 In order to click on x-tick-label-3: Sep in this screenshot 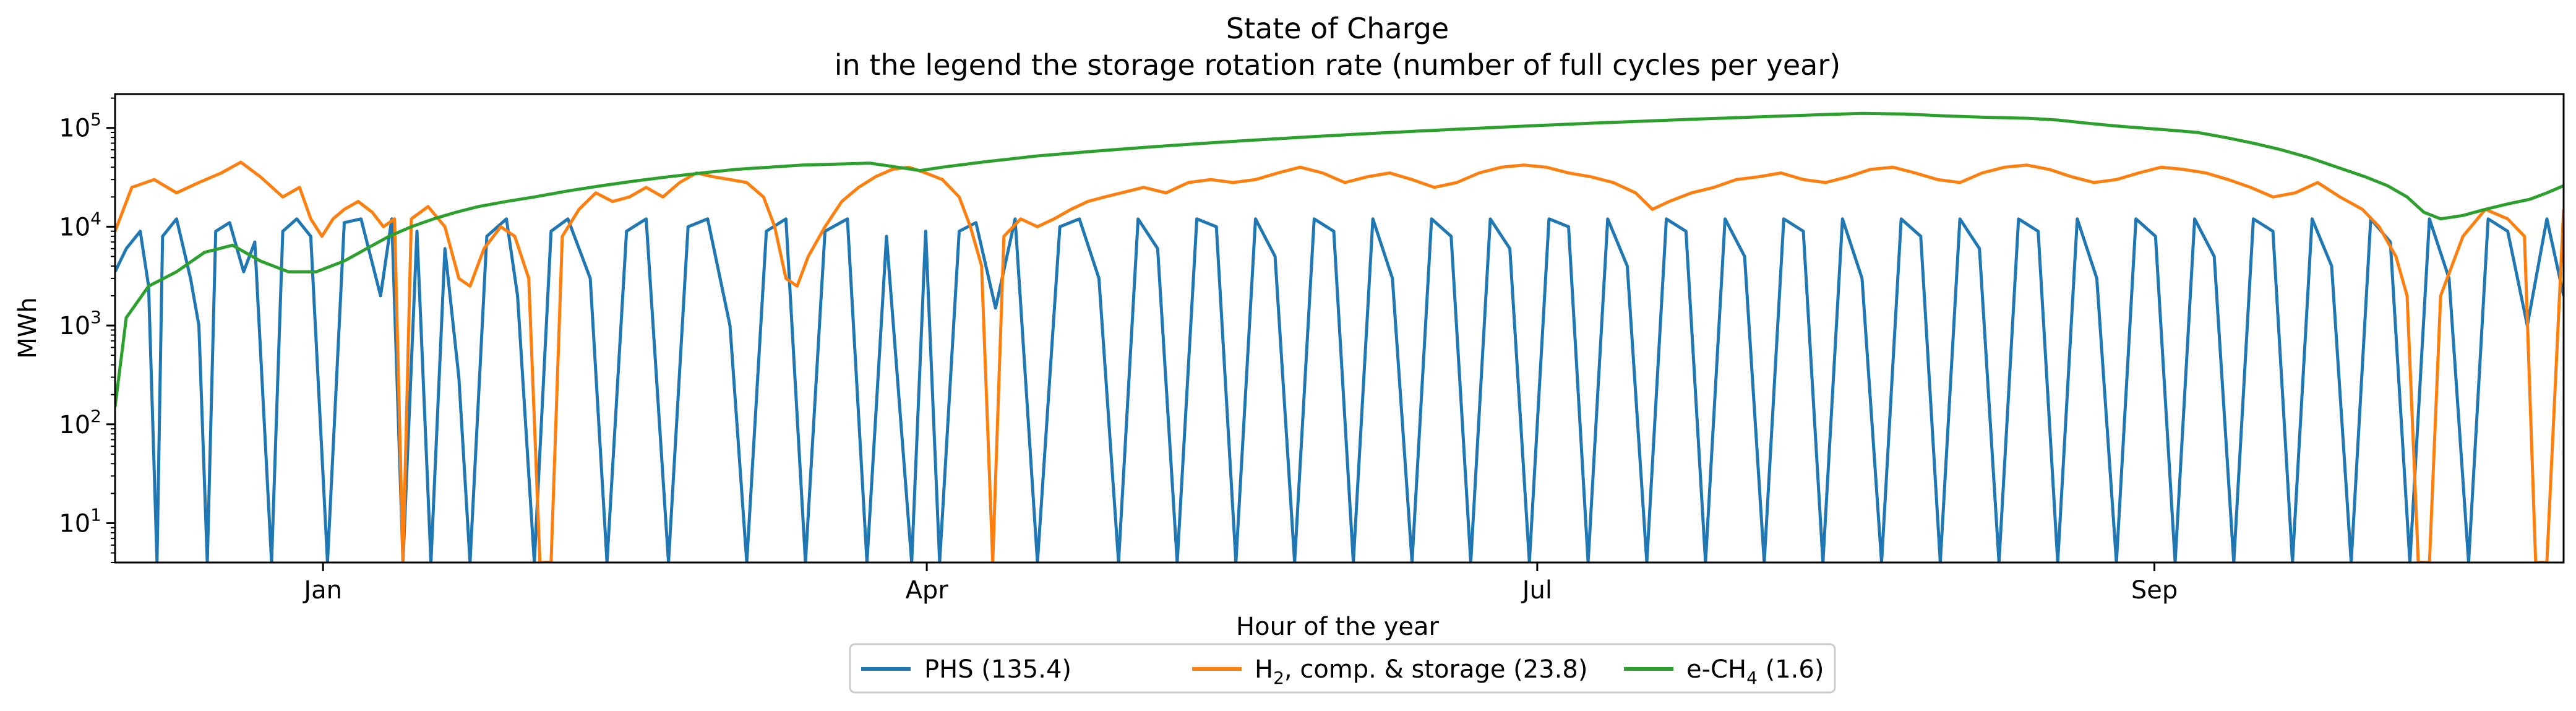, I will do `click(2154, 590)`.